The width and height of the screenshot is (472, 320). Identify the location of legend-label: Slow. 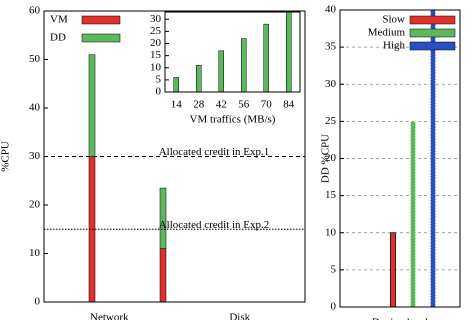
(393, 20).